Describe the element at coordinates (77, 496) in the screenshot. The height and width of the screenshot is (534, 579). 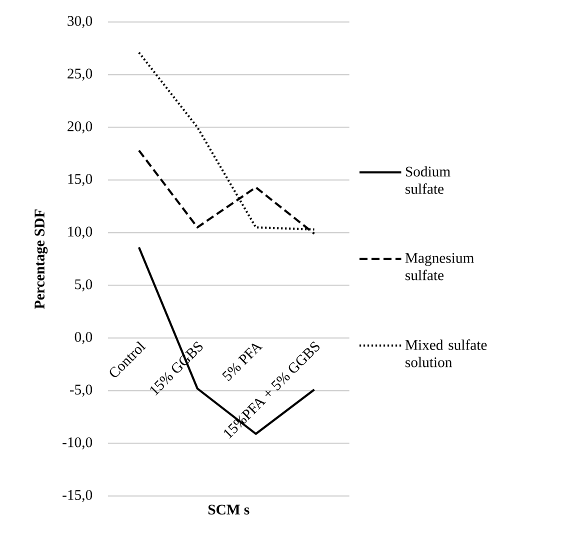
I see `y-tick-label: -15,0` at that location.